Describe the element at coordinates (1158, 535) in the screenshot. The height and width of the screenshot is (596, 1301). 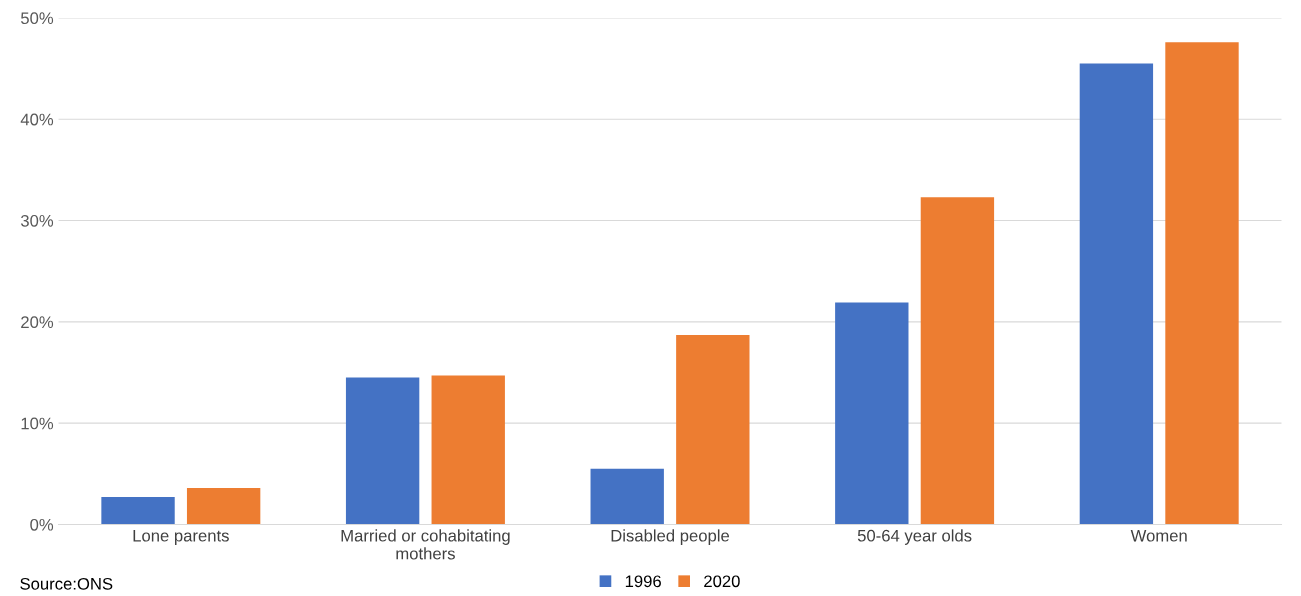
I see `x-tick-label: Women` at that location.